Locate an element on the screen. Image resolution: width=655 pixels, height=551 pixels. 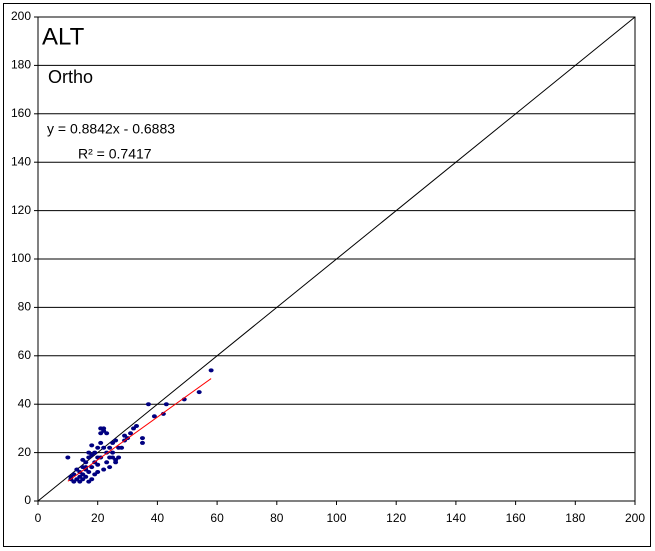
y-tick-label: 160 is located at coordinates (21, 113).